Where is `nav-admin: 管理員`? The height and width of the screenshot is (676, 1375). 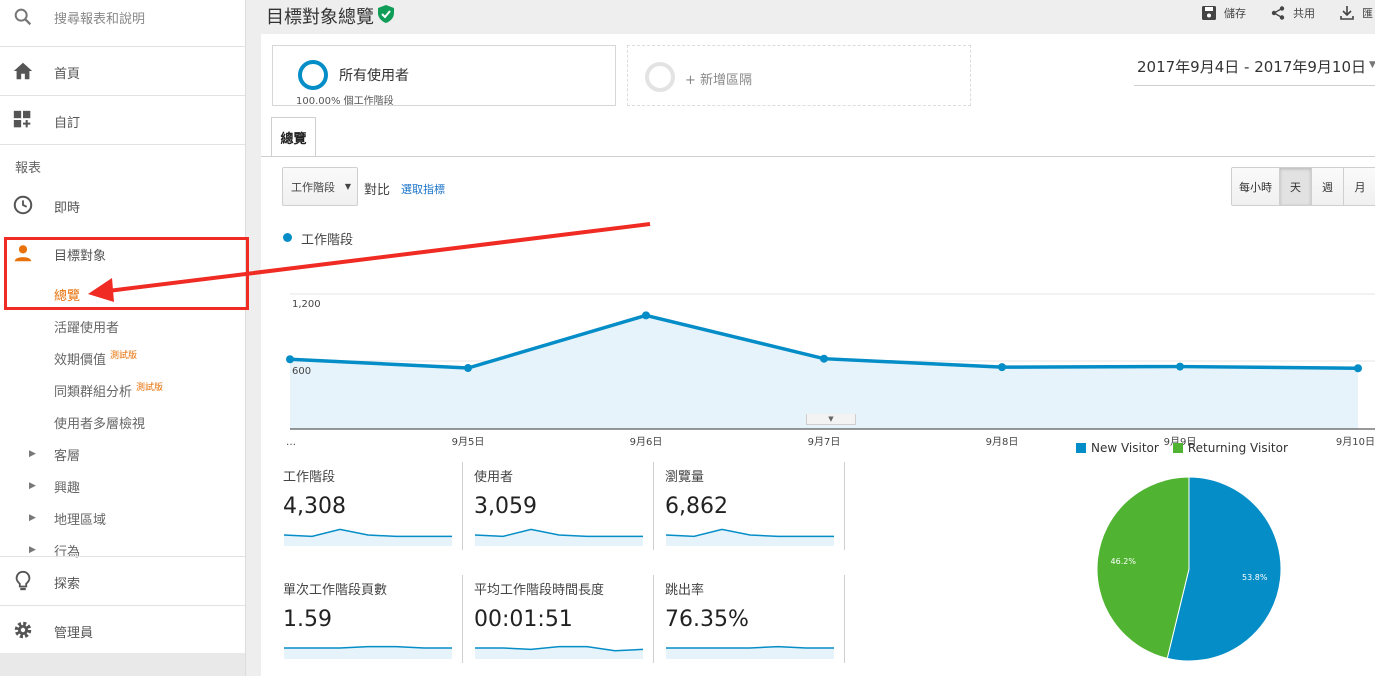
nav-admin: 管理員 is located at coordinates (122, 630).